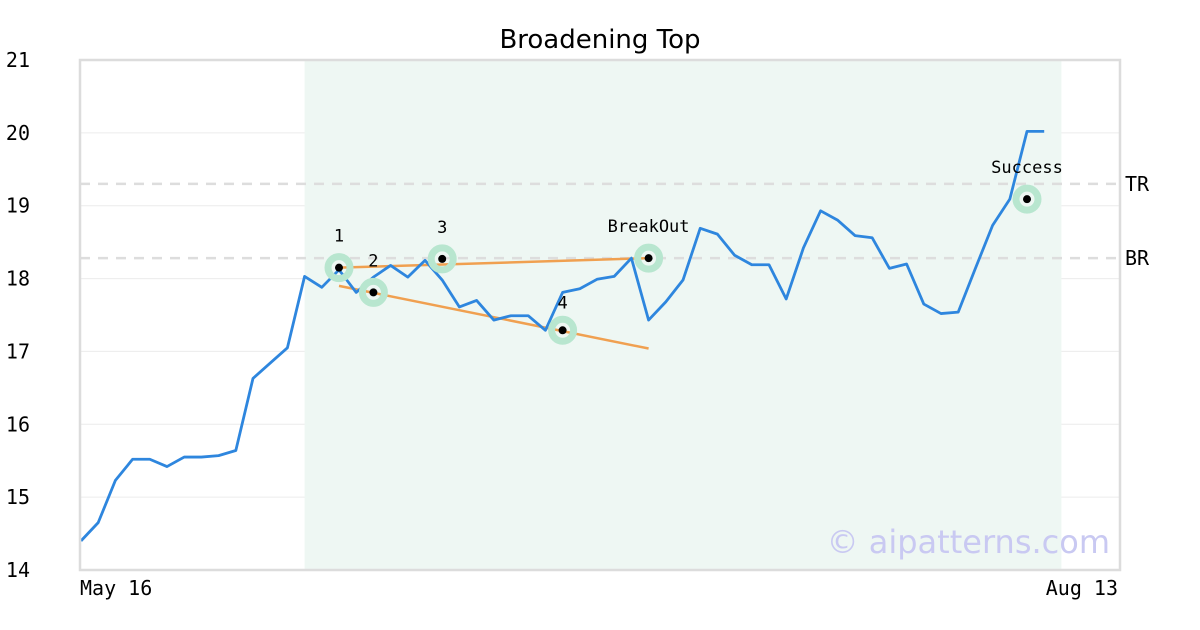  I want to click on point-marker-breakout, so click(648, 258).